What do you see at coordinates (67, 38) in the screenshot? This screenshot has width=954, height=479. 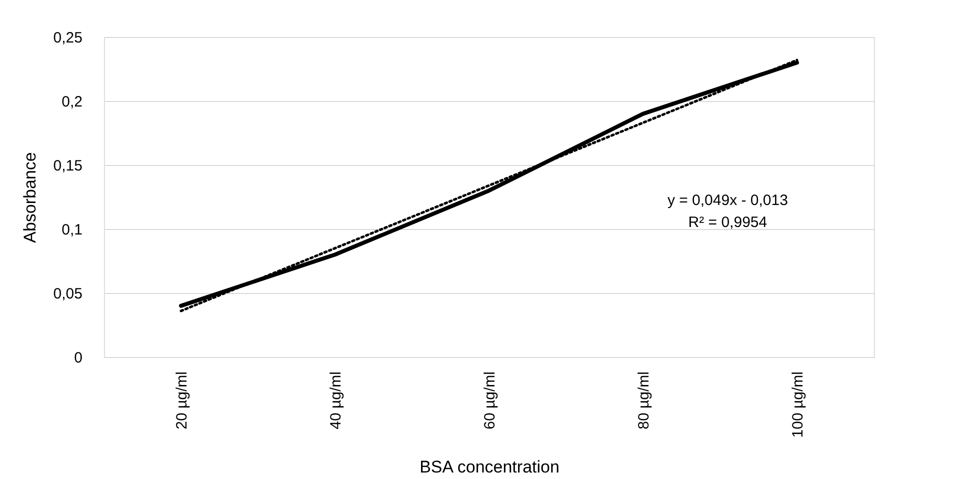 I see `y-tick-label: 0,25` at bounding box center [67, 38].